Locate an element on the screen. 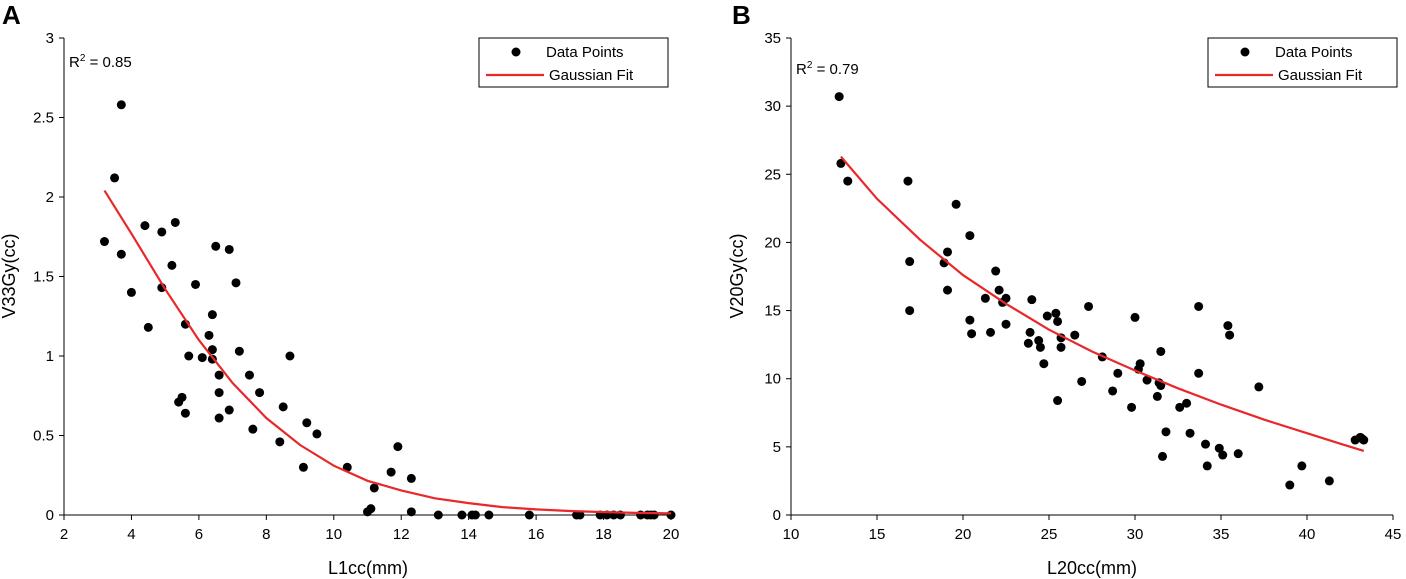  panel-b-legend-point-marker is located at coordinates (1245, 52).